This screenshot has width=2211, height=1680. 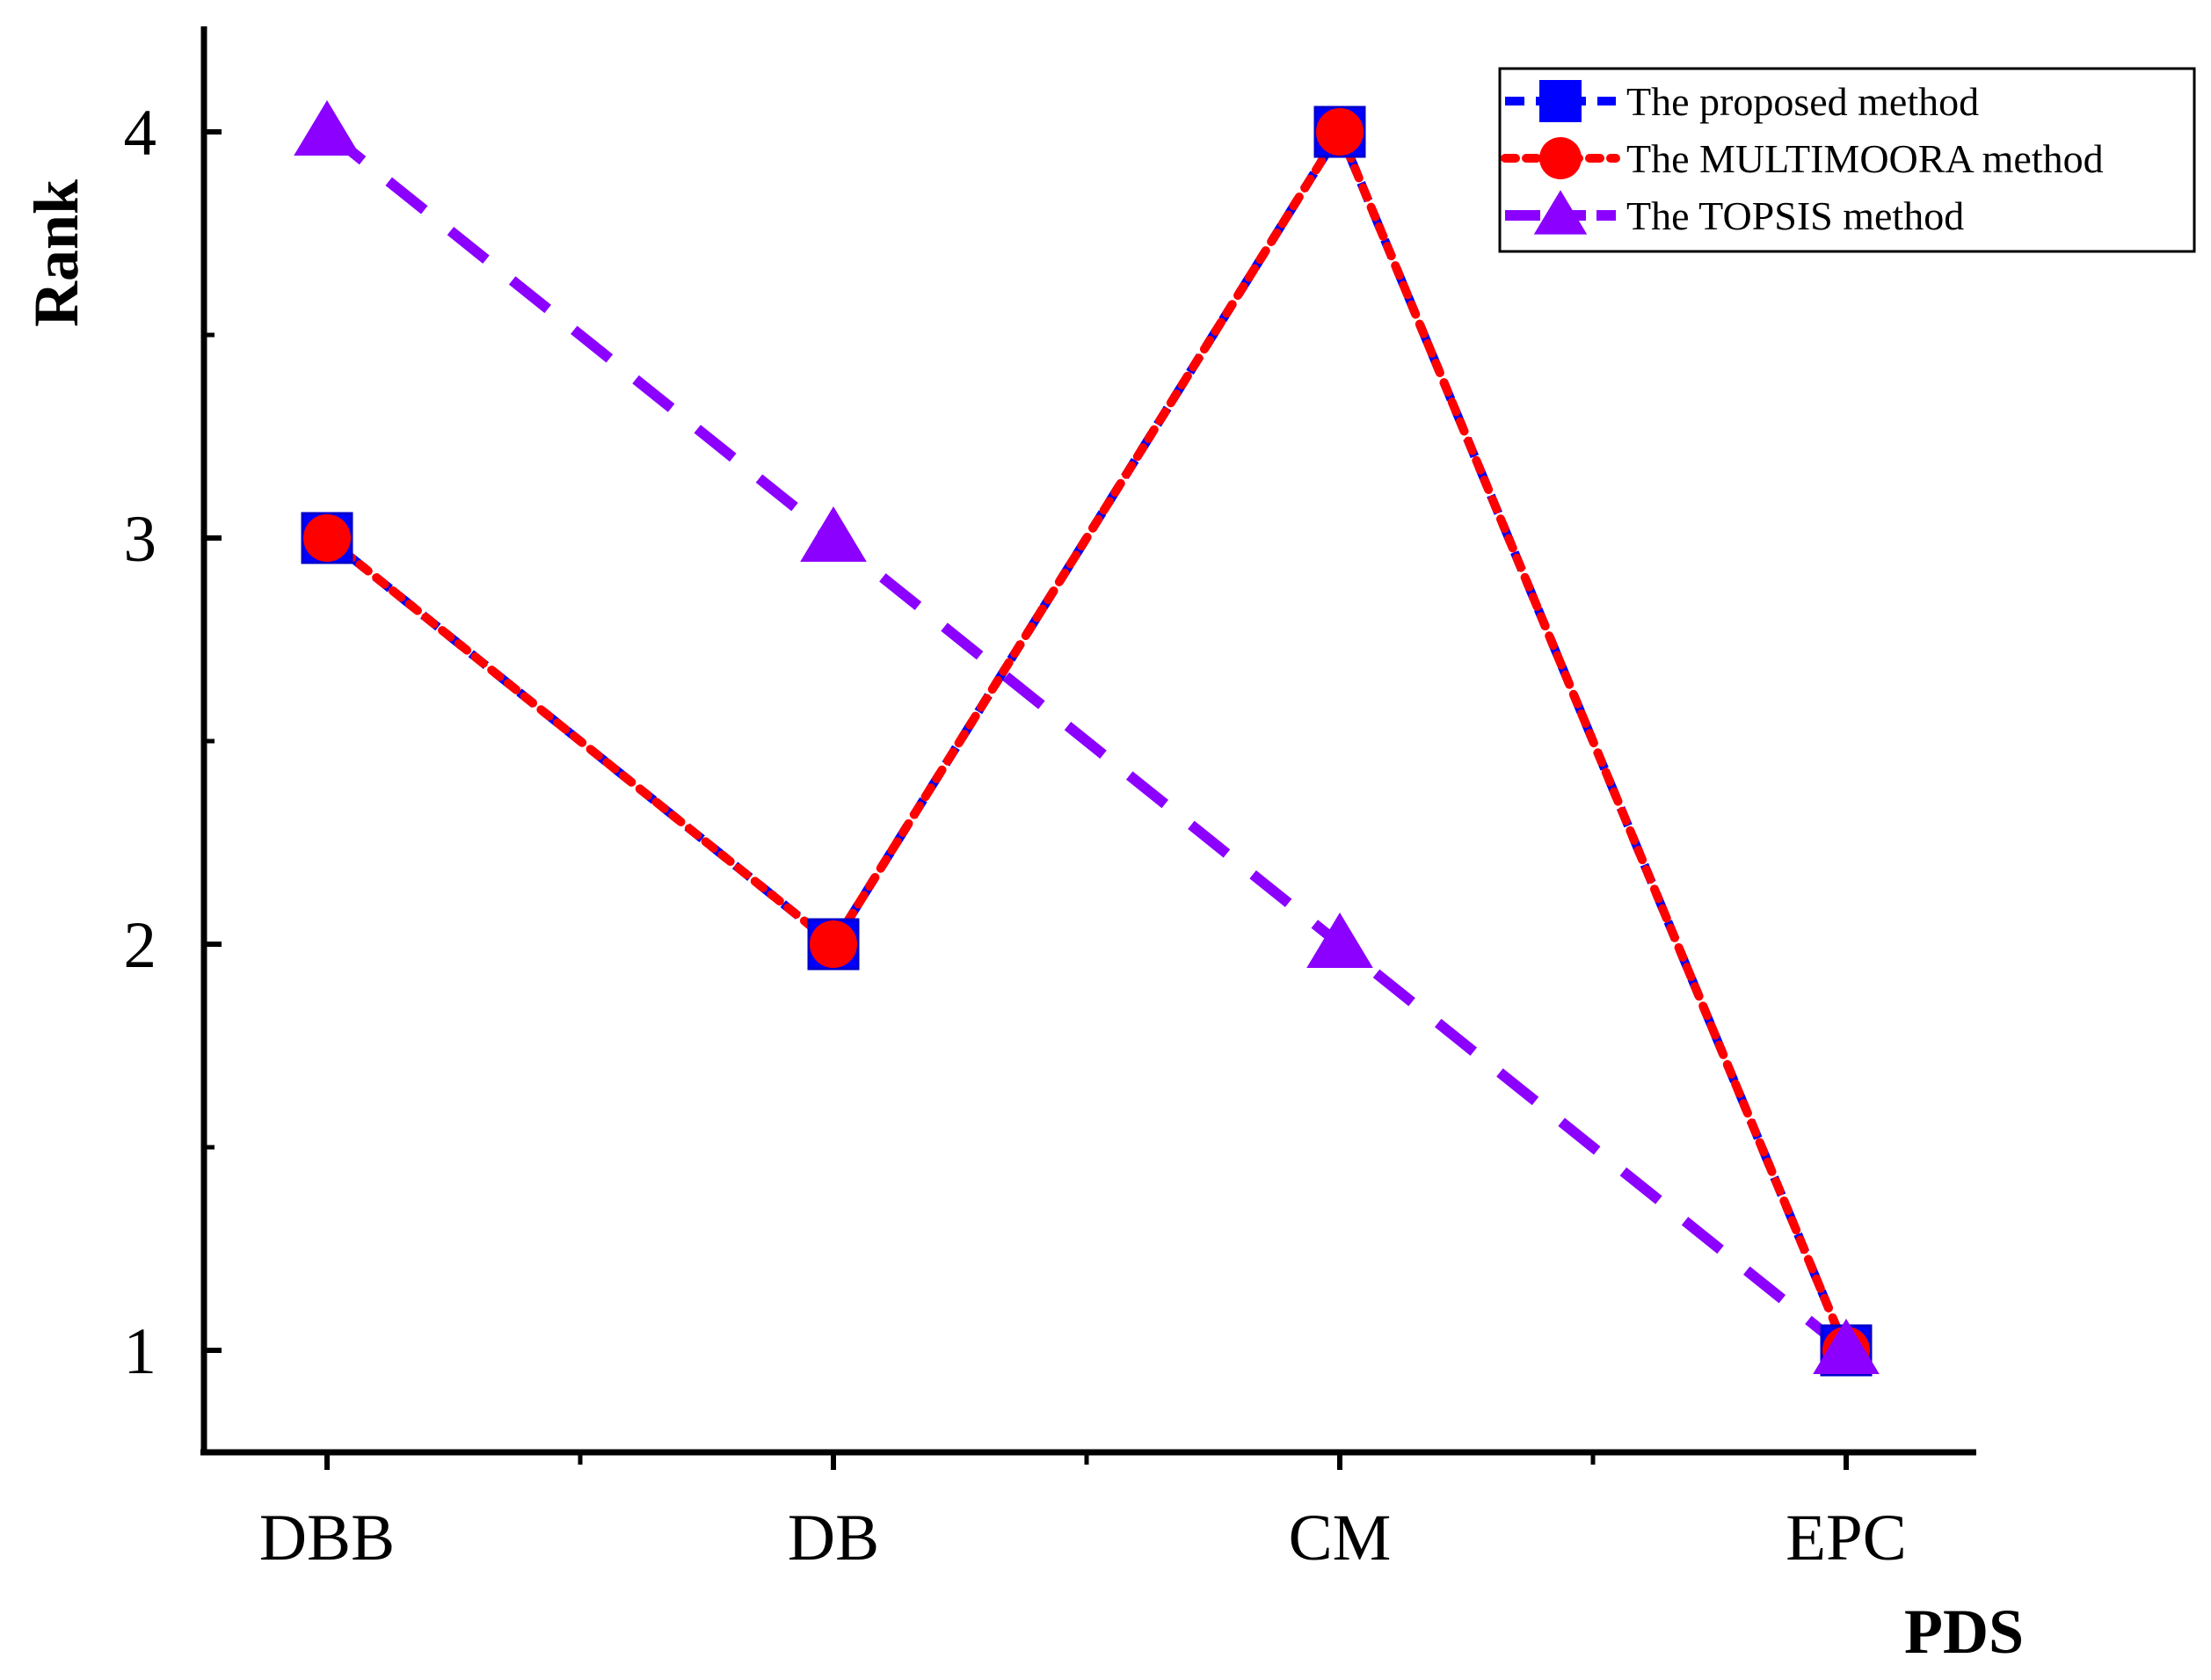 What do you see at coordinates (1341, 1538) in the screenshot?
I see `x-tick-label: CM` at bounding box center [1341, 1538].